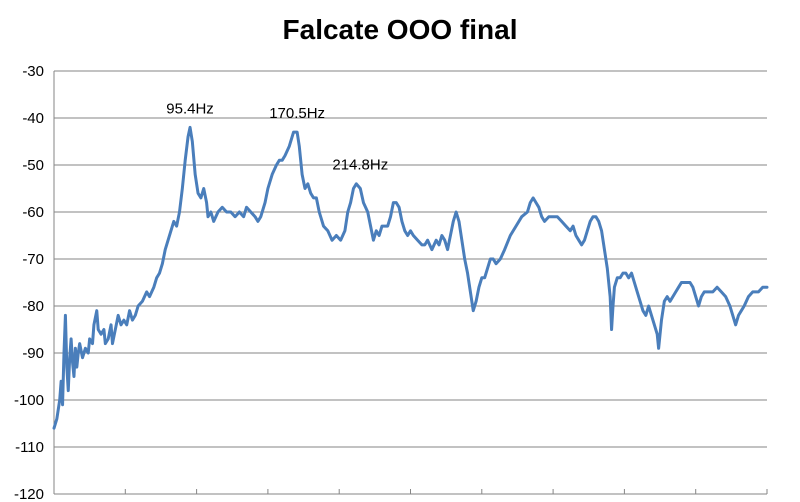  I want to click on y-tick-label: -80, so click(33, 306).